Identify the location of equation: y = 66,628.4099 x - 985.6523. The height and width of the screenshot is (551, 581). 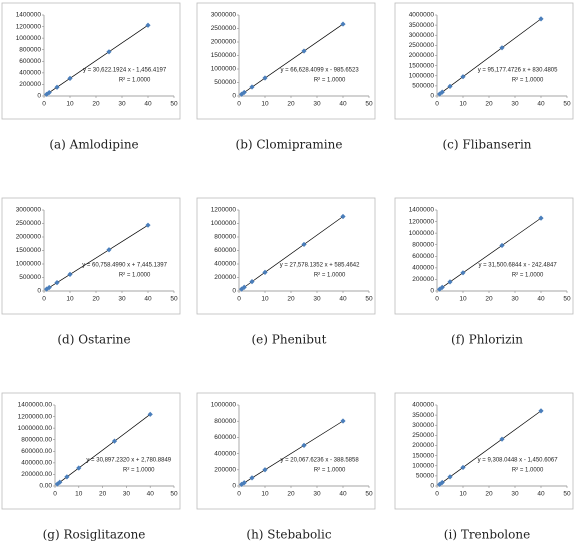
(319, 71).